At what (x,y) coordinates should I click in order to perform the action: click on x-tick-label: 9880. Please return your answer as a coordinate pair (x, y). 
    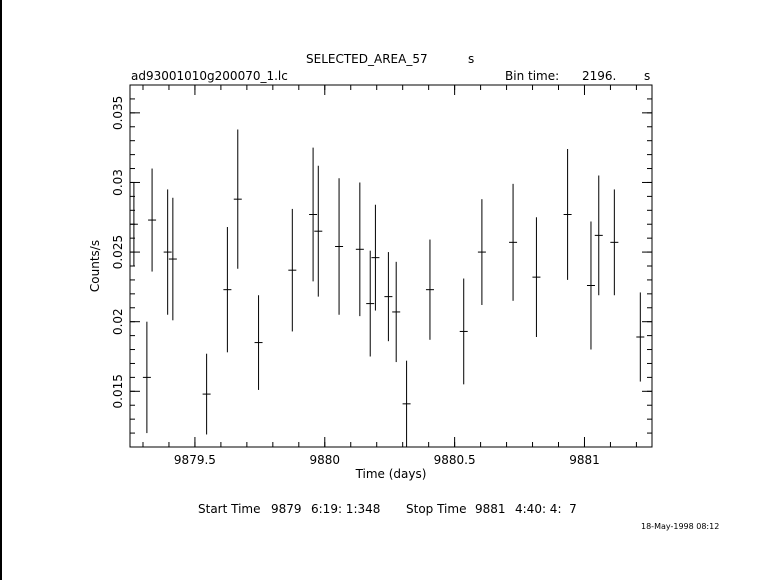
    Looking at the image, I should click on (325, 460).